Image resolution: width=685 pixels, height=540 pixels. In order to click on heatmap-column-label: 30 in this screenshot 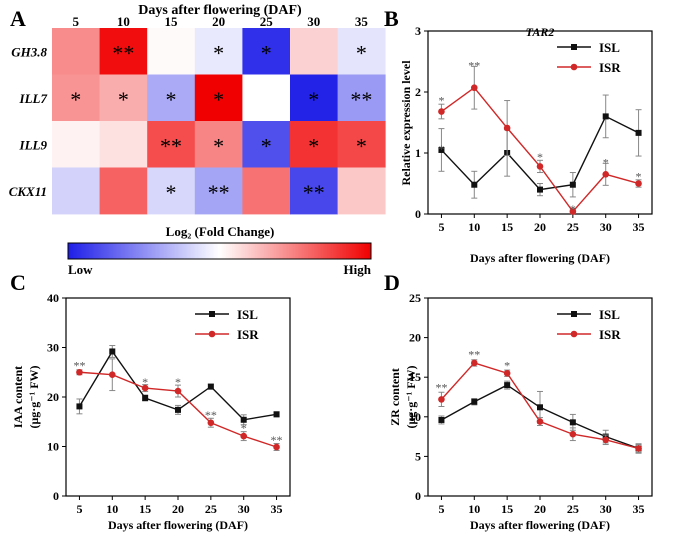, I will do `click(313, 21)`.